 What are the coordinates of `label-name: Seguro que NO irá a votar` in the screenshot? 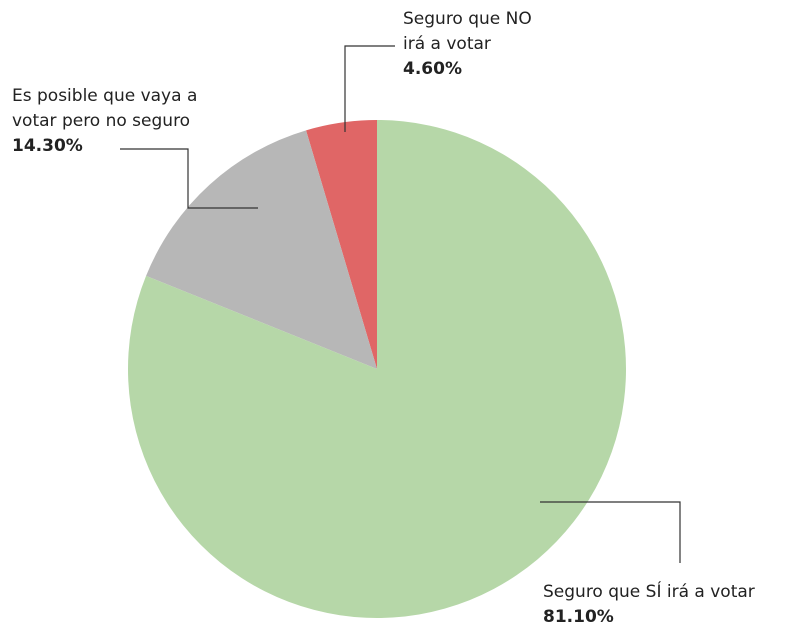 It's located at (467, 31).